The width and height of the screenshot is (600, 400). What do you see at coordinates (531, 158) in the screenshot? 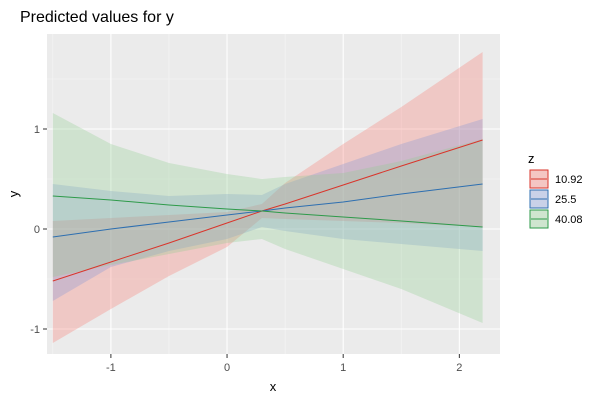
I see `legend-title: z` at bounding box center [531, 158].